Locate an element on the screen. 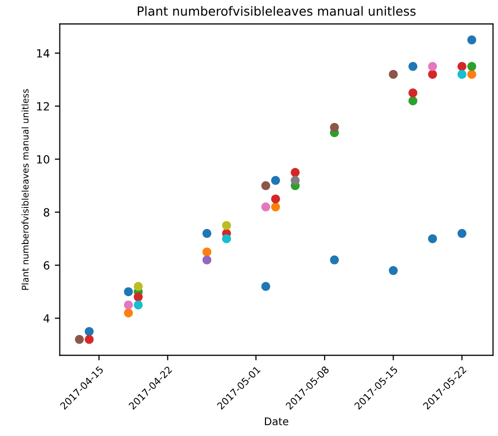 The image size is (498, 436). y-tick-label: 6 is located at coordinates (47, 265).